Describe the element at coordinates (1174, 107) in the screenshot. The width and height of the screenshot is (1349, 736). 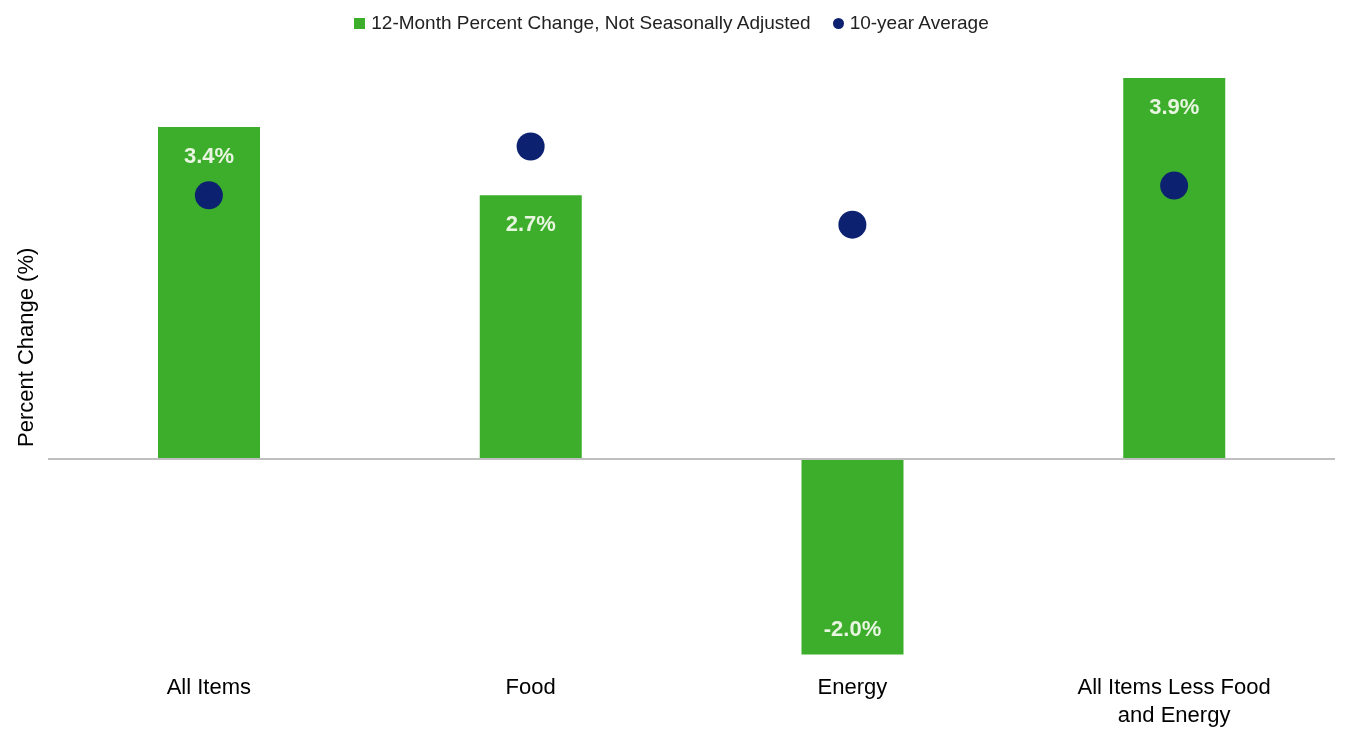
I see `data-label: 3.9%` at that location.